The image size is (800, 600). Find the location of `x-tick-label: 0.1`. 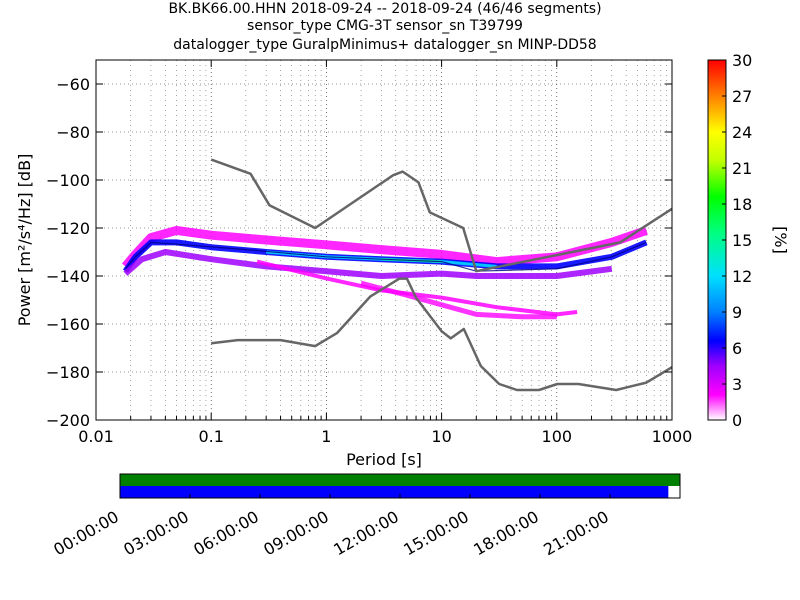

x-tick-label: 0.1 is located at coordinates (210, 436).